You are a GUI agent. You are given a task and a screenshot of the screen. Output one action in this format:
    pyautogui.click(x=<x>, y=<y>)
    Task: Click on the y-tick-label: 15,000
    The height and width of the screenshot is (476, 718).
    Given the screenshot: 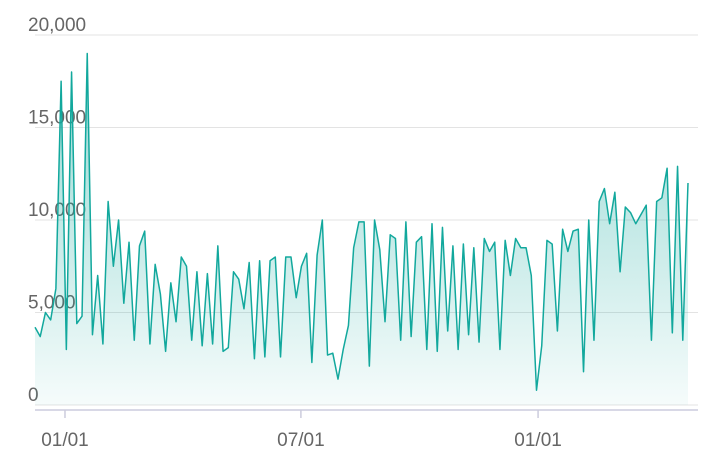 What is the action you would take?
    pyautogui.click(x=57, y=118)
    